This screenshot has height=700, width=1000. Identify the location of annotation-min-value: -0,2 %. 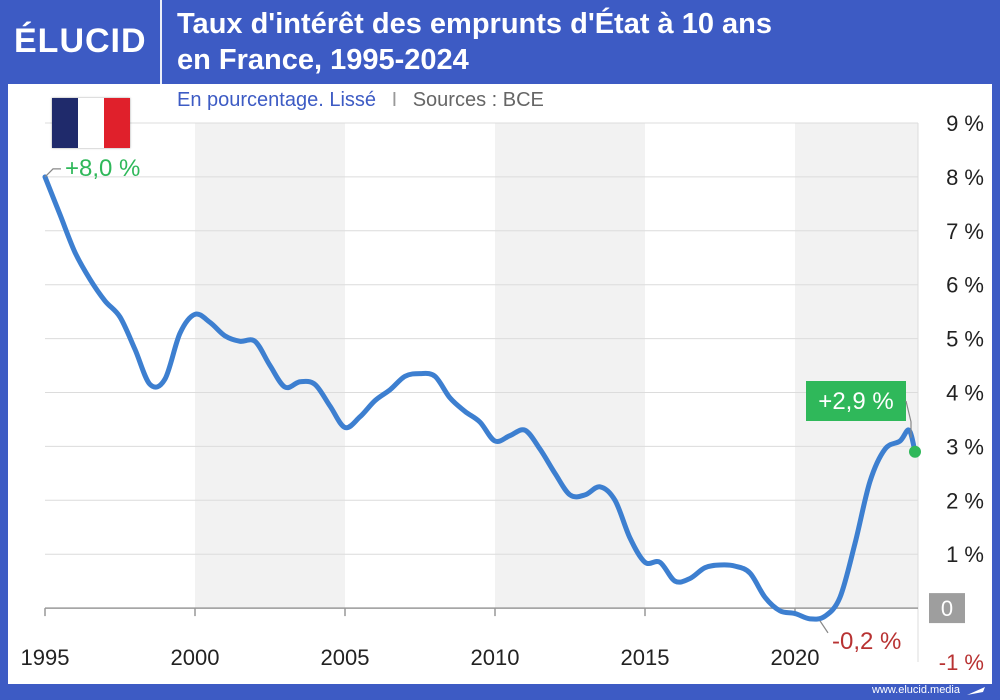
(866, 641).